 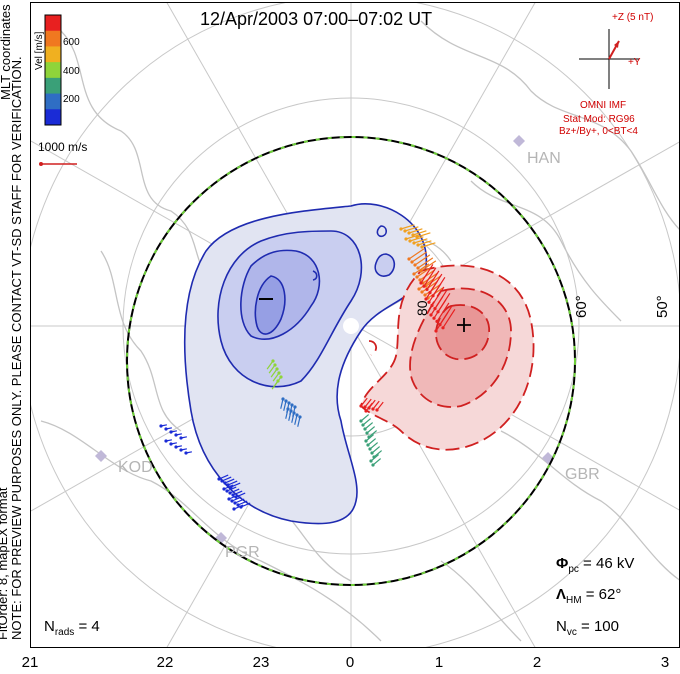 I want to click on phi-value: = 46 kV, so click(x=609, y=563).